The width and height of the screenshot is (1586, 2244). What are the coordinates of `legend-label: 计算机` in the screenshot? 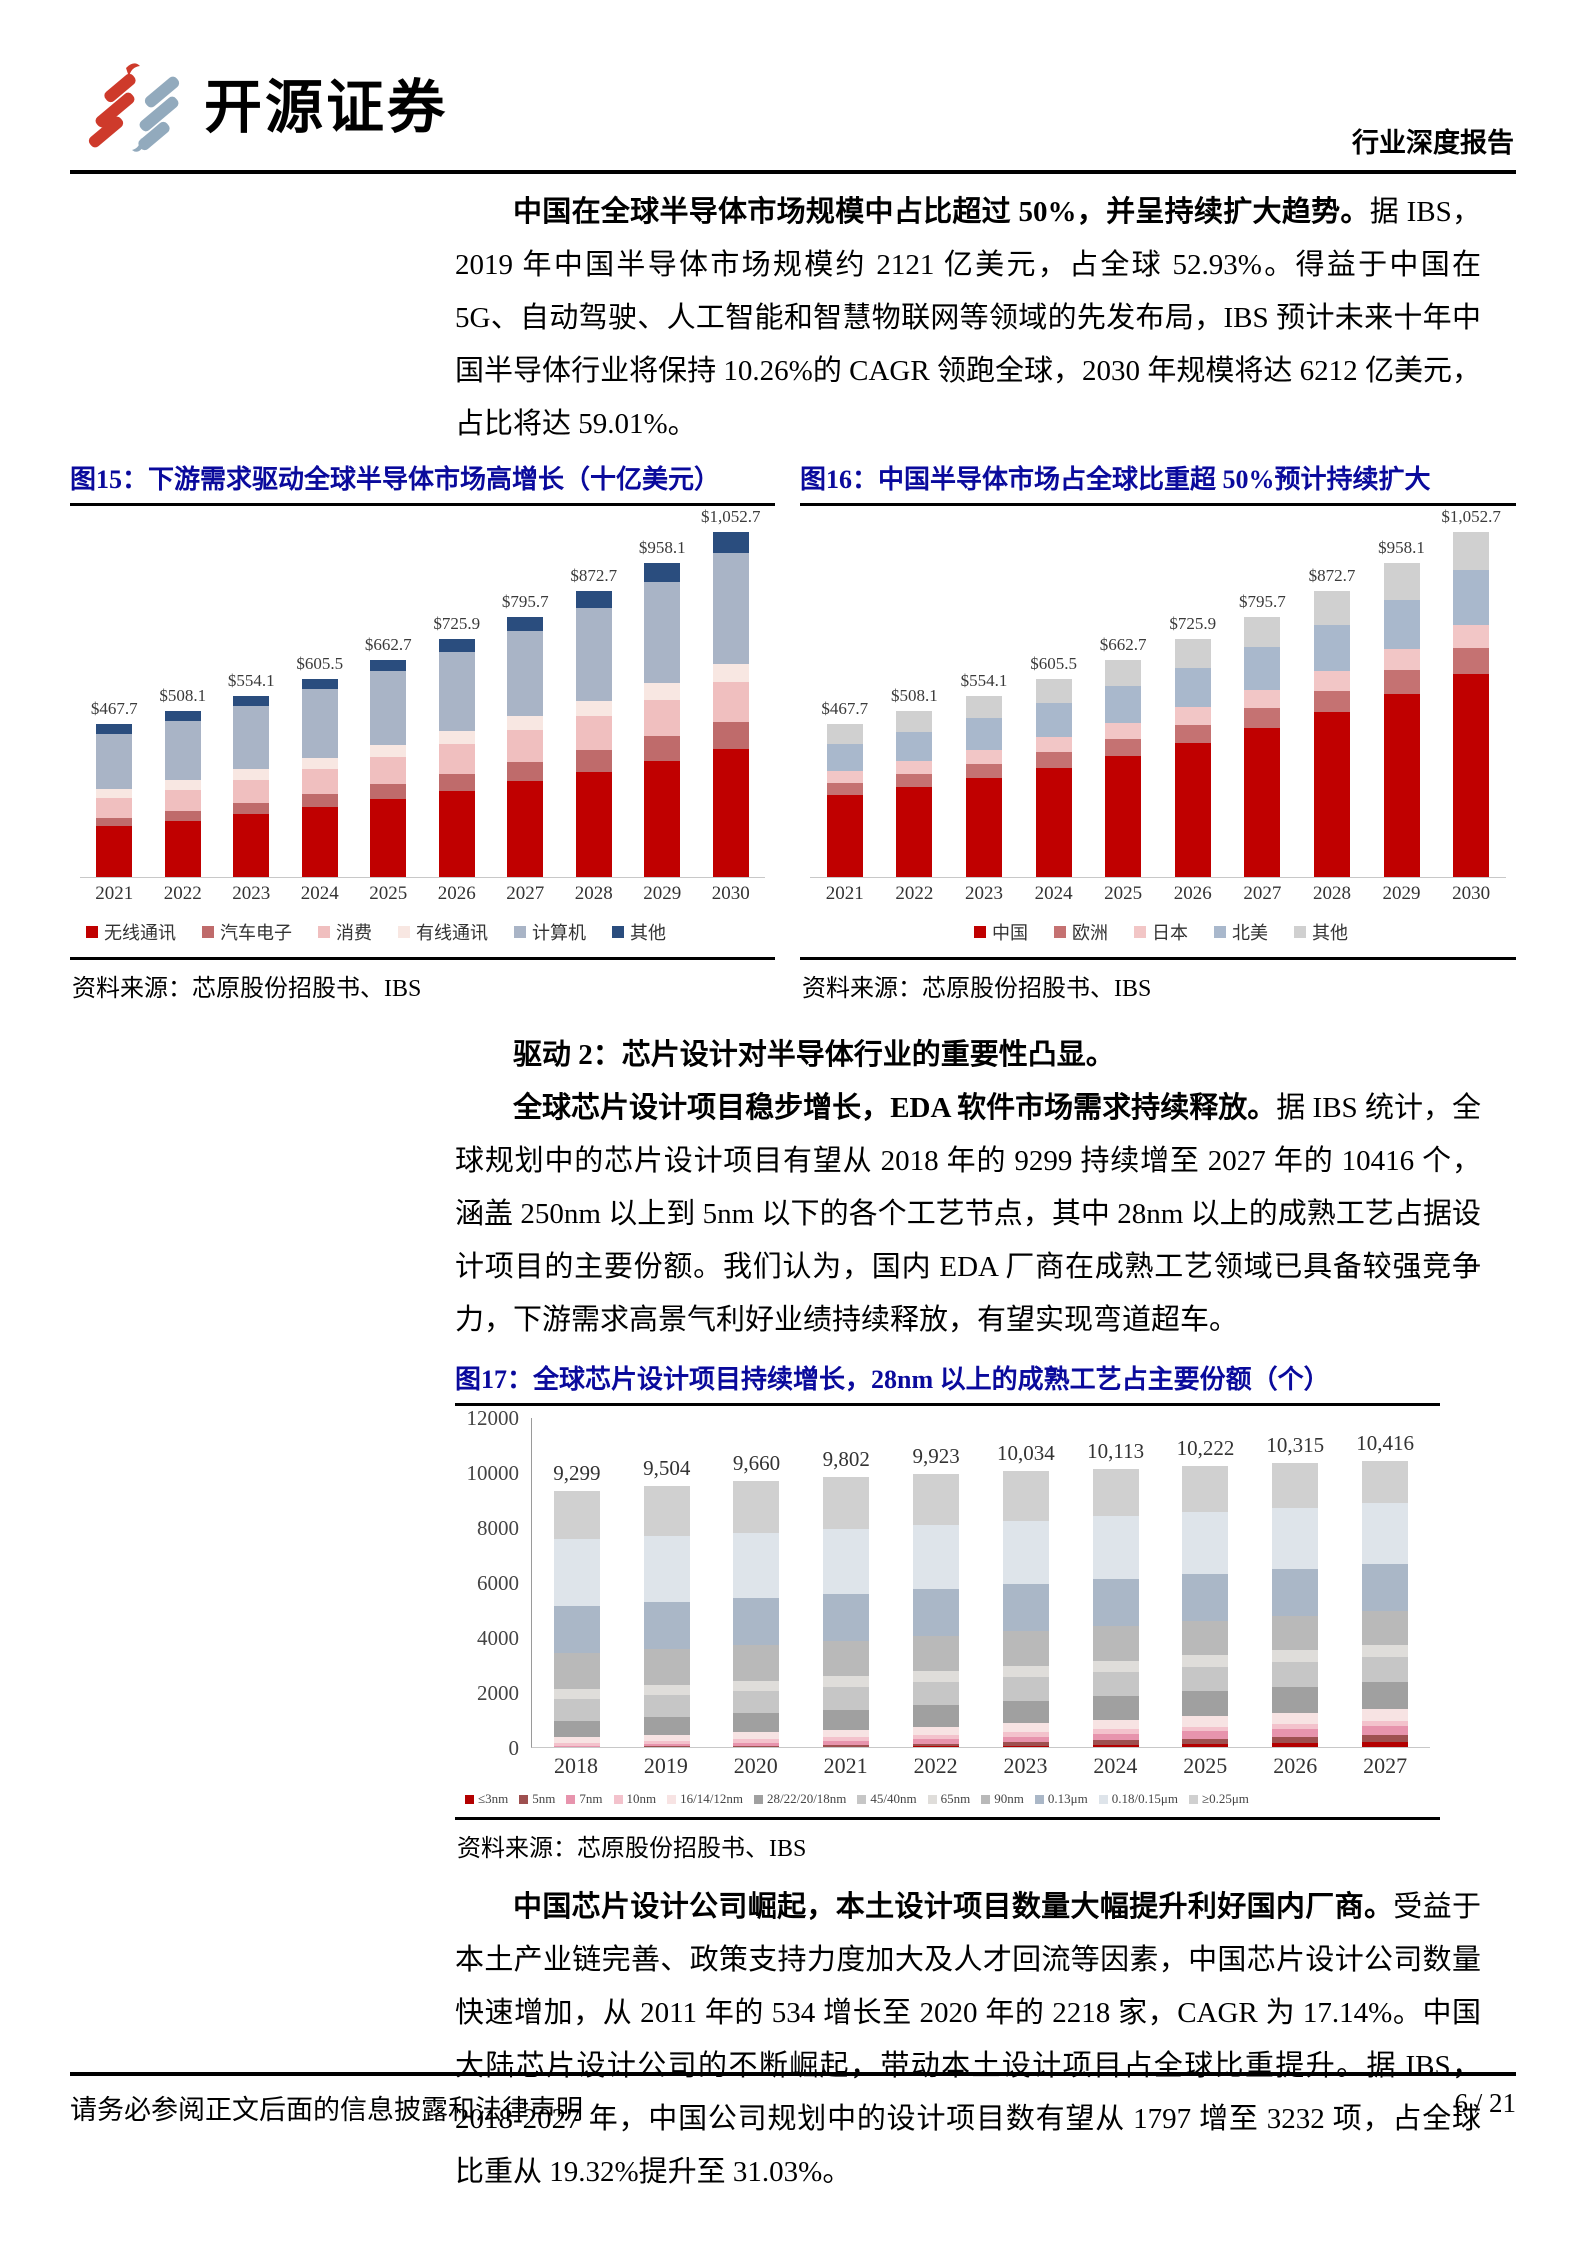 It's located at (559, 933).